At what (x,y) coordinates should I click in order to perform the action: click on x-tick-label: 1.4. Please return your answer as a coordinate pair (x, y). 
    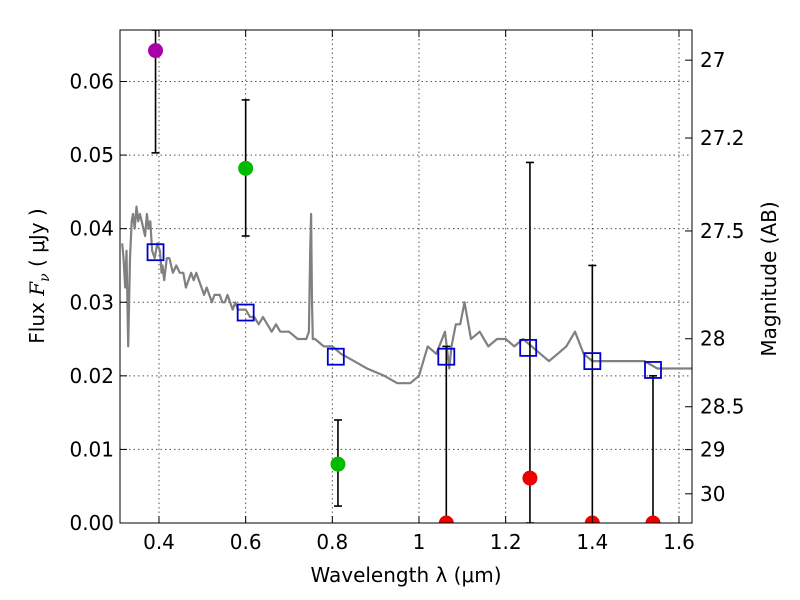
    Looking at the image, I should click on (592, 542).